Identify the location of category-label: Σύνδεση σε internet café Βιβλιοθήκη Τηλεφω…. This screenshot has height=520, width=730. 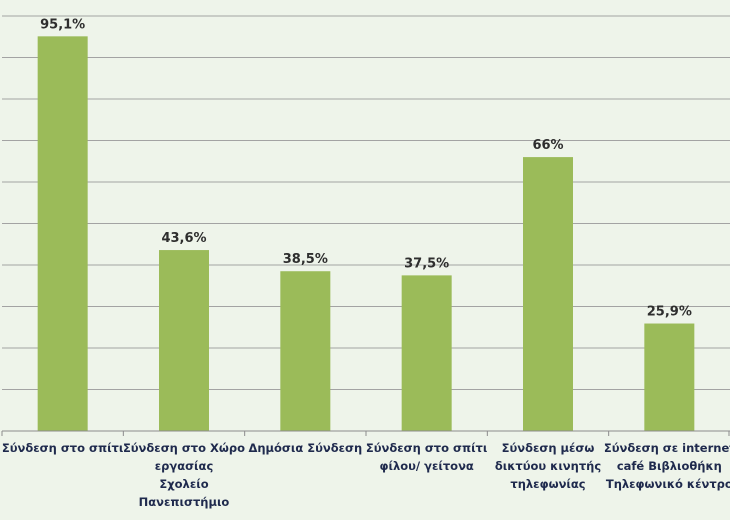
(667, 466).